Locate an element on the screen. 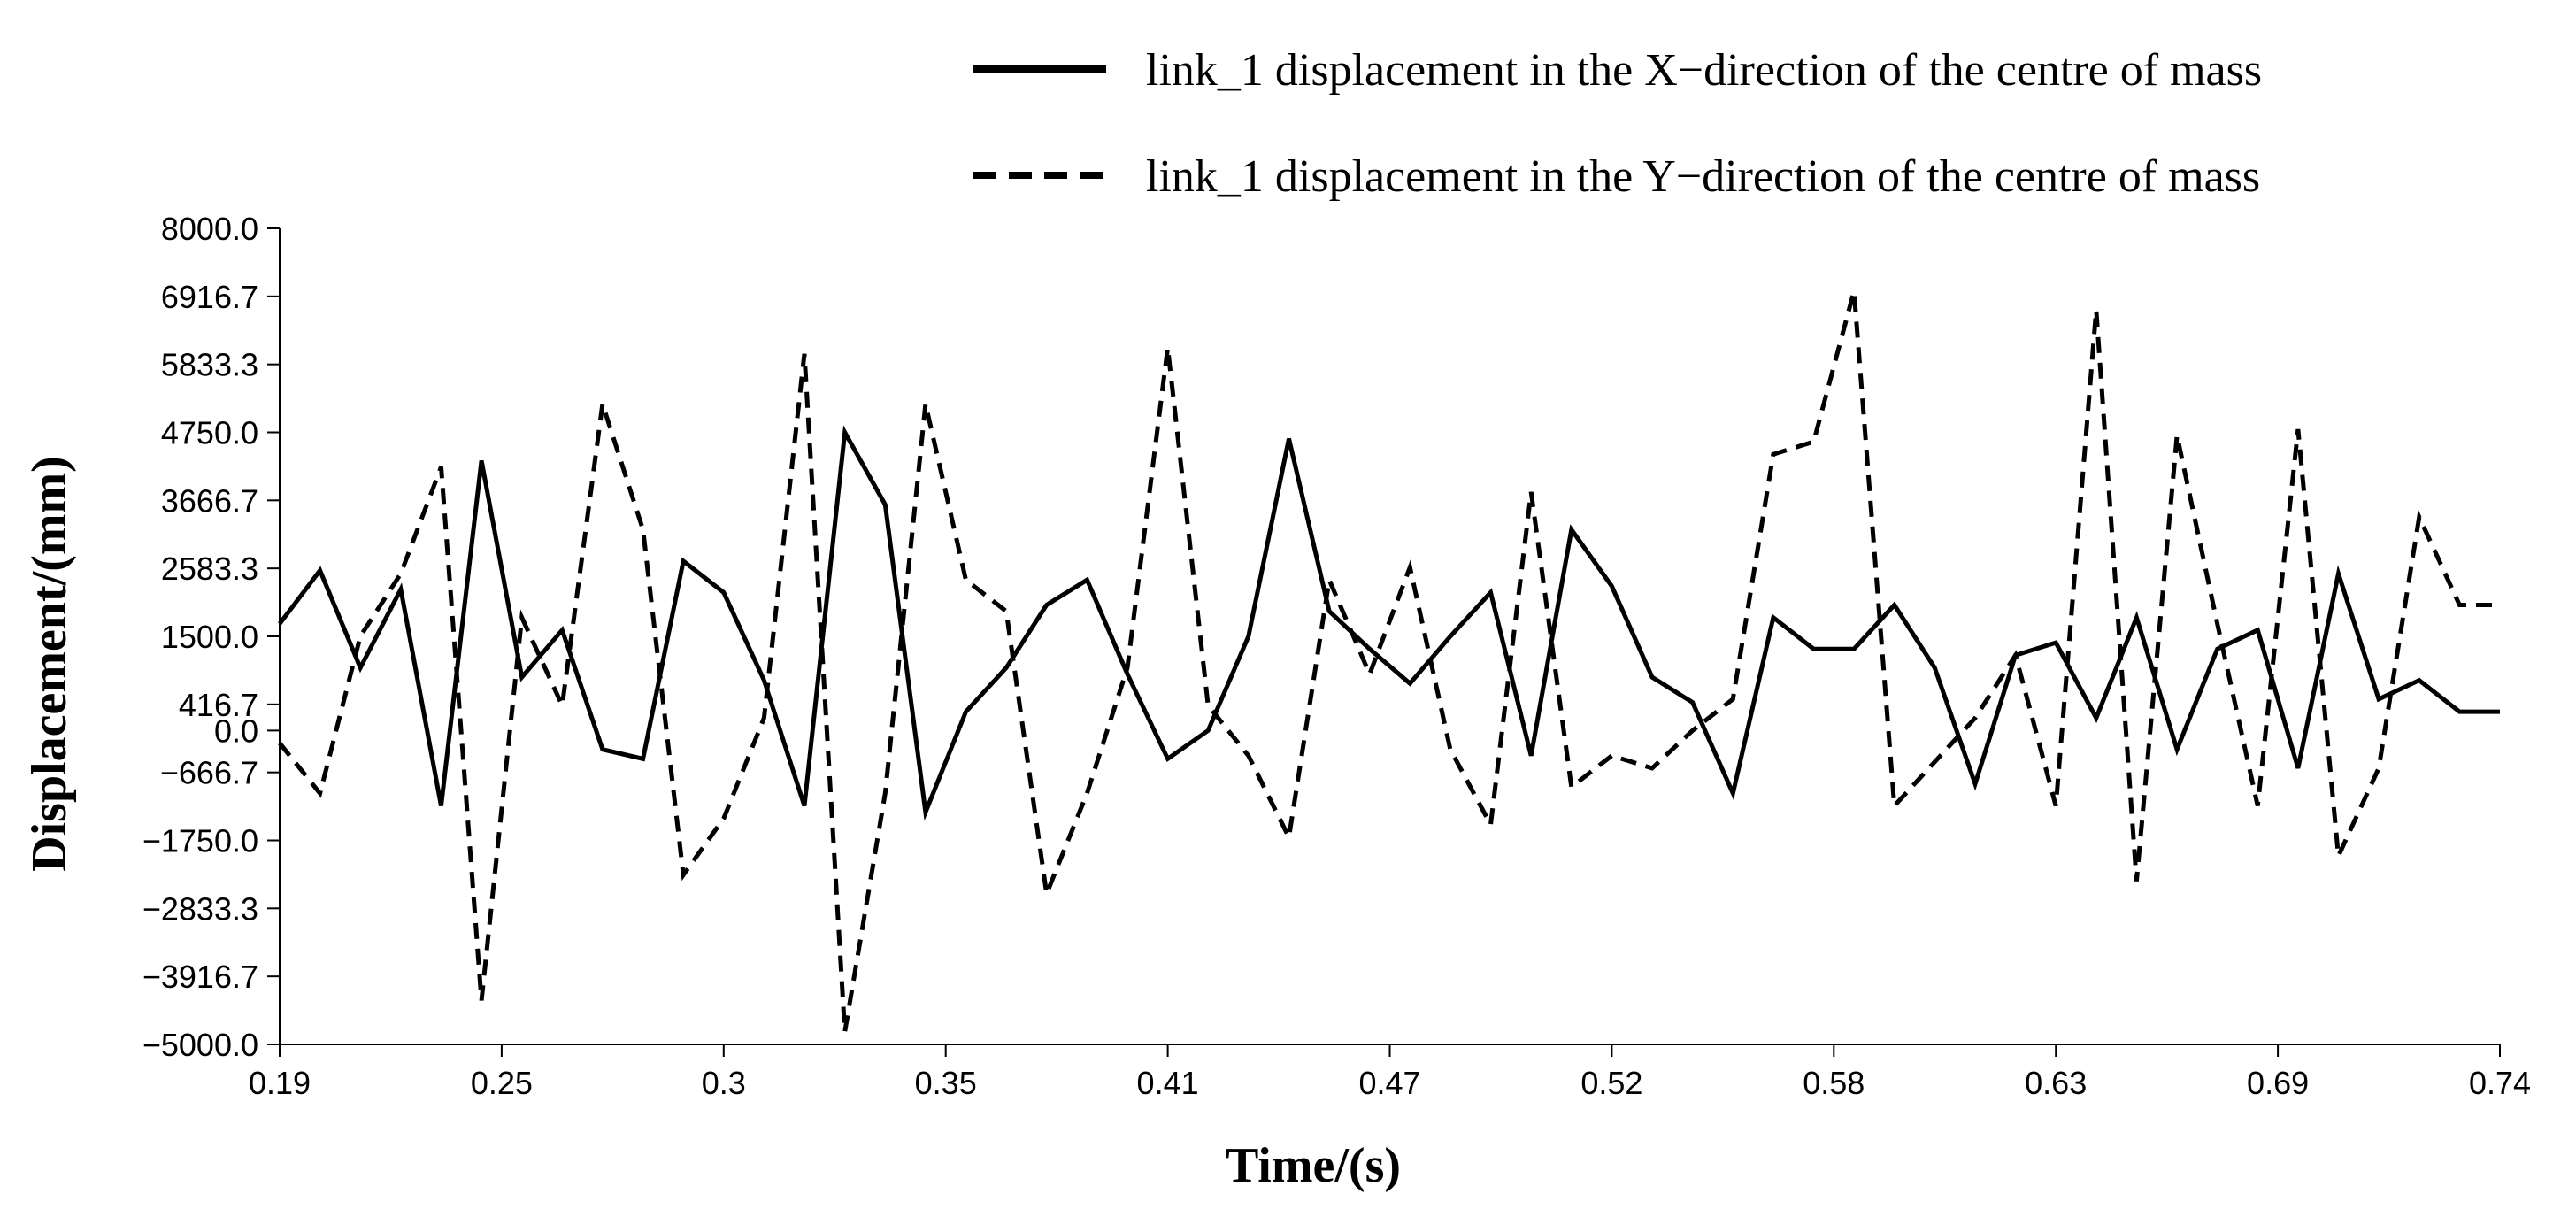 This screenshot has width=2576, height=1217. y-tick-label-0: 8000.0 is located at coordinates (209, 229).